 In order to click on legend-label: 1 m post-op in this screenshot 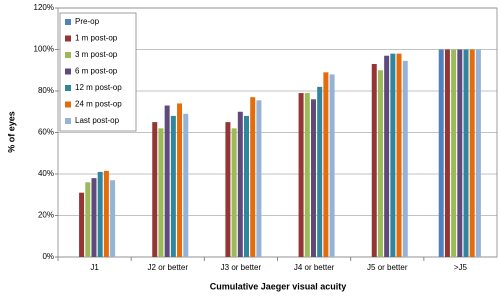, I will do `click(96, 38)`.